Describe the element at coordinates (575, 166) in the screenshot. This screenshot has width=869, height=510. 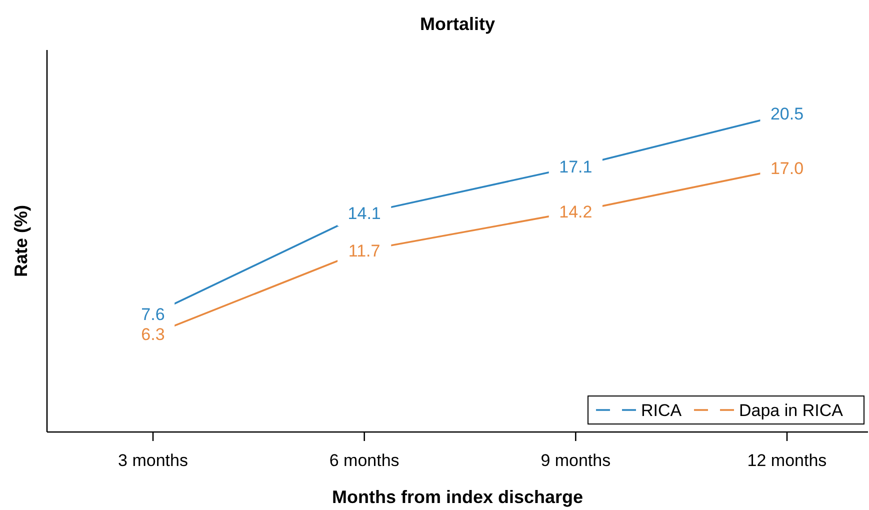
I see `data-label: 17.1` at that location.